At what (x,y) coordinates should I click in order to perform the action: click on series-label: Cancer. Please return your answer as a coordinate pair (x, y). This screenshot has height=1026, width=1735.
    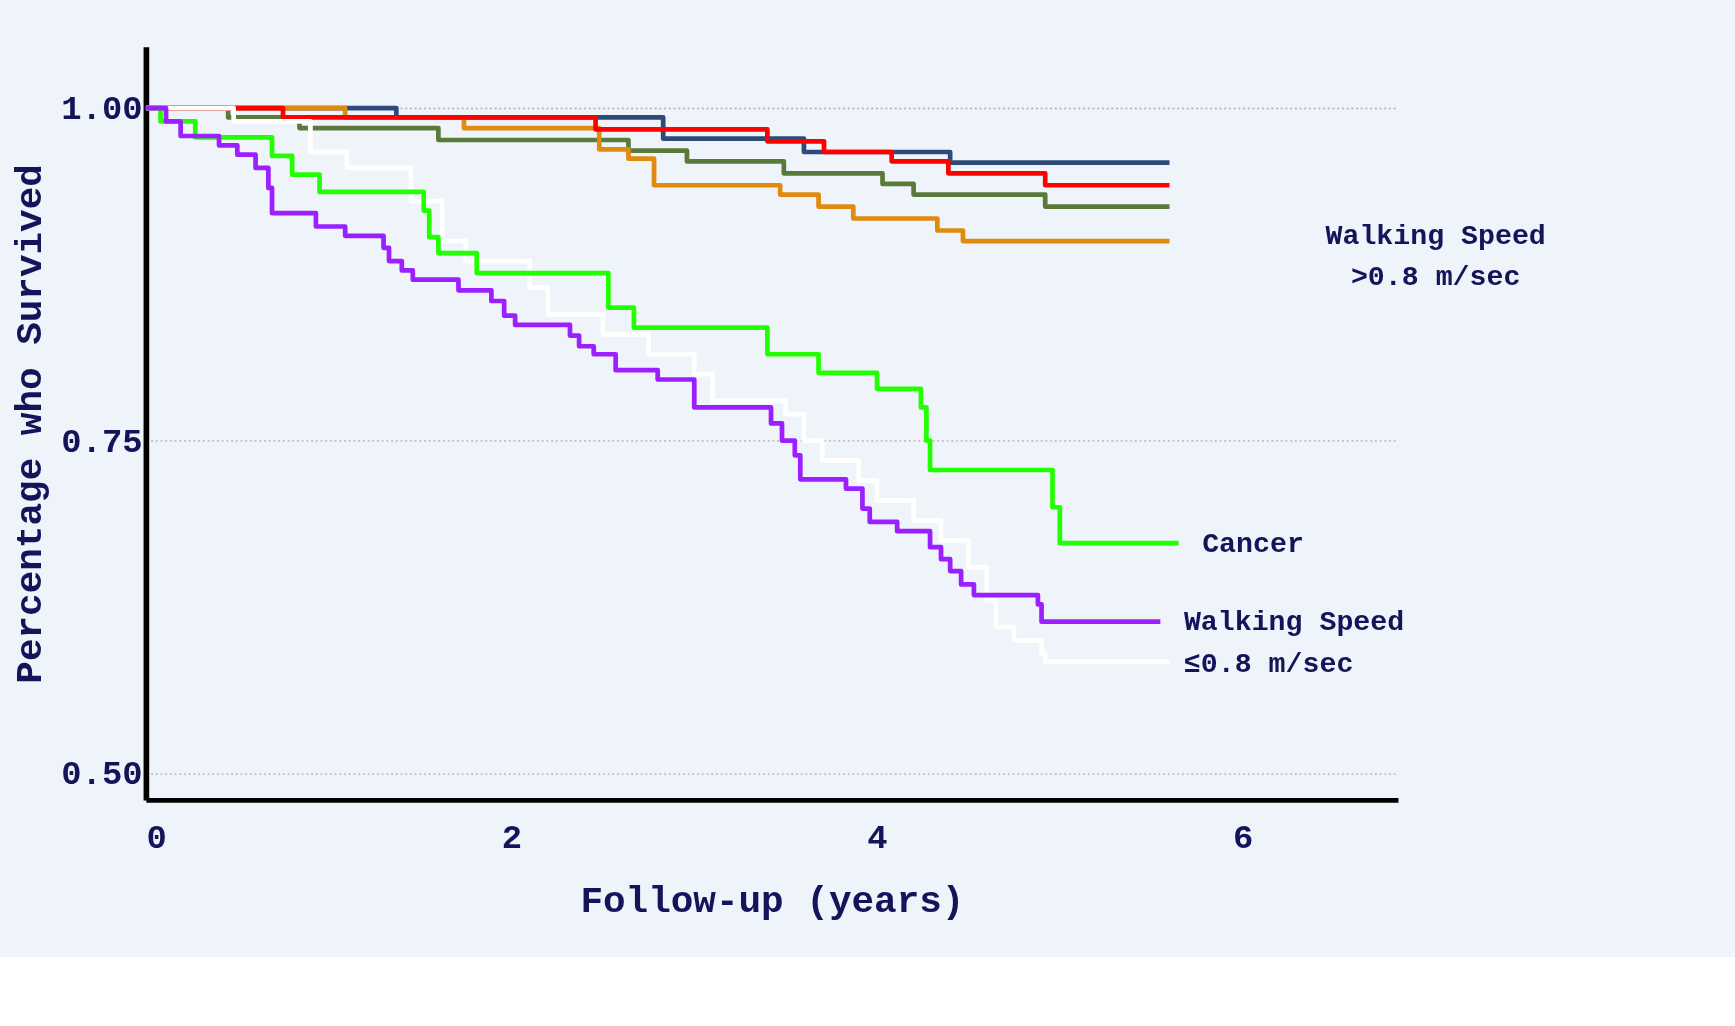
    Looking at the image, I should click on (1253, 543).